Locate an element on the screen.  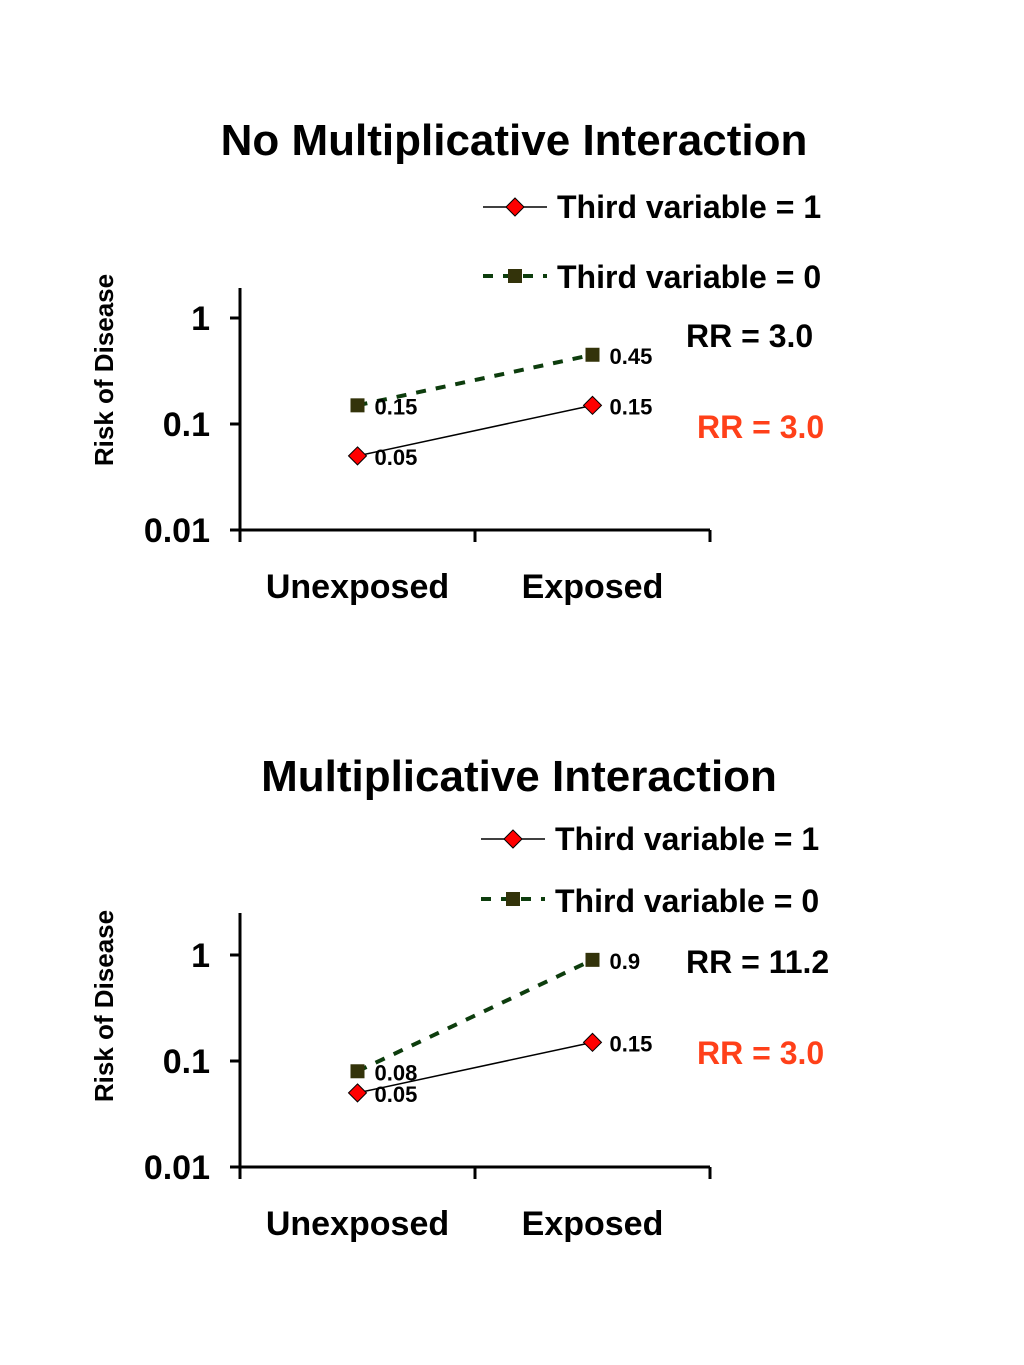
chart-title: Multiplicative Interaction is located at coordinates (519, 776).